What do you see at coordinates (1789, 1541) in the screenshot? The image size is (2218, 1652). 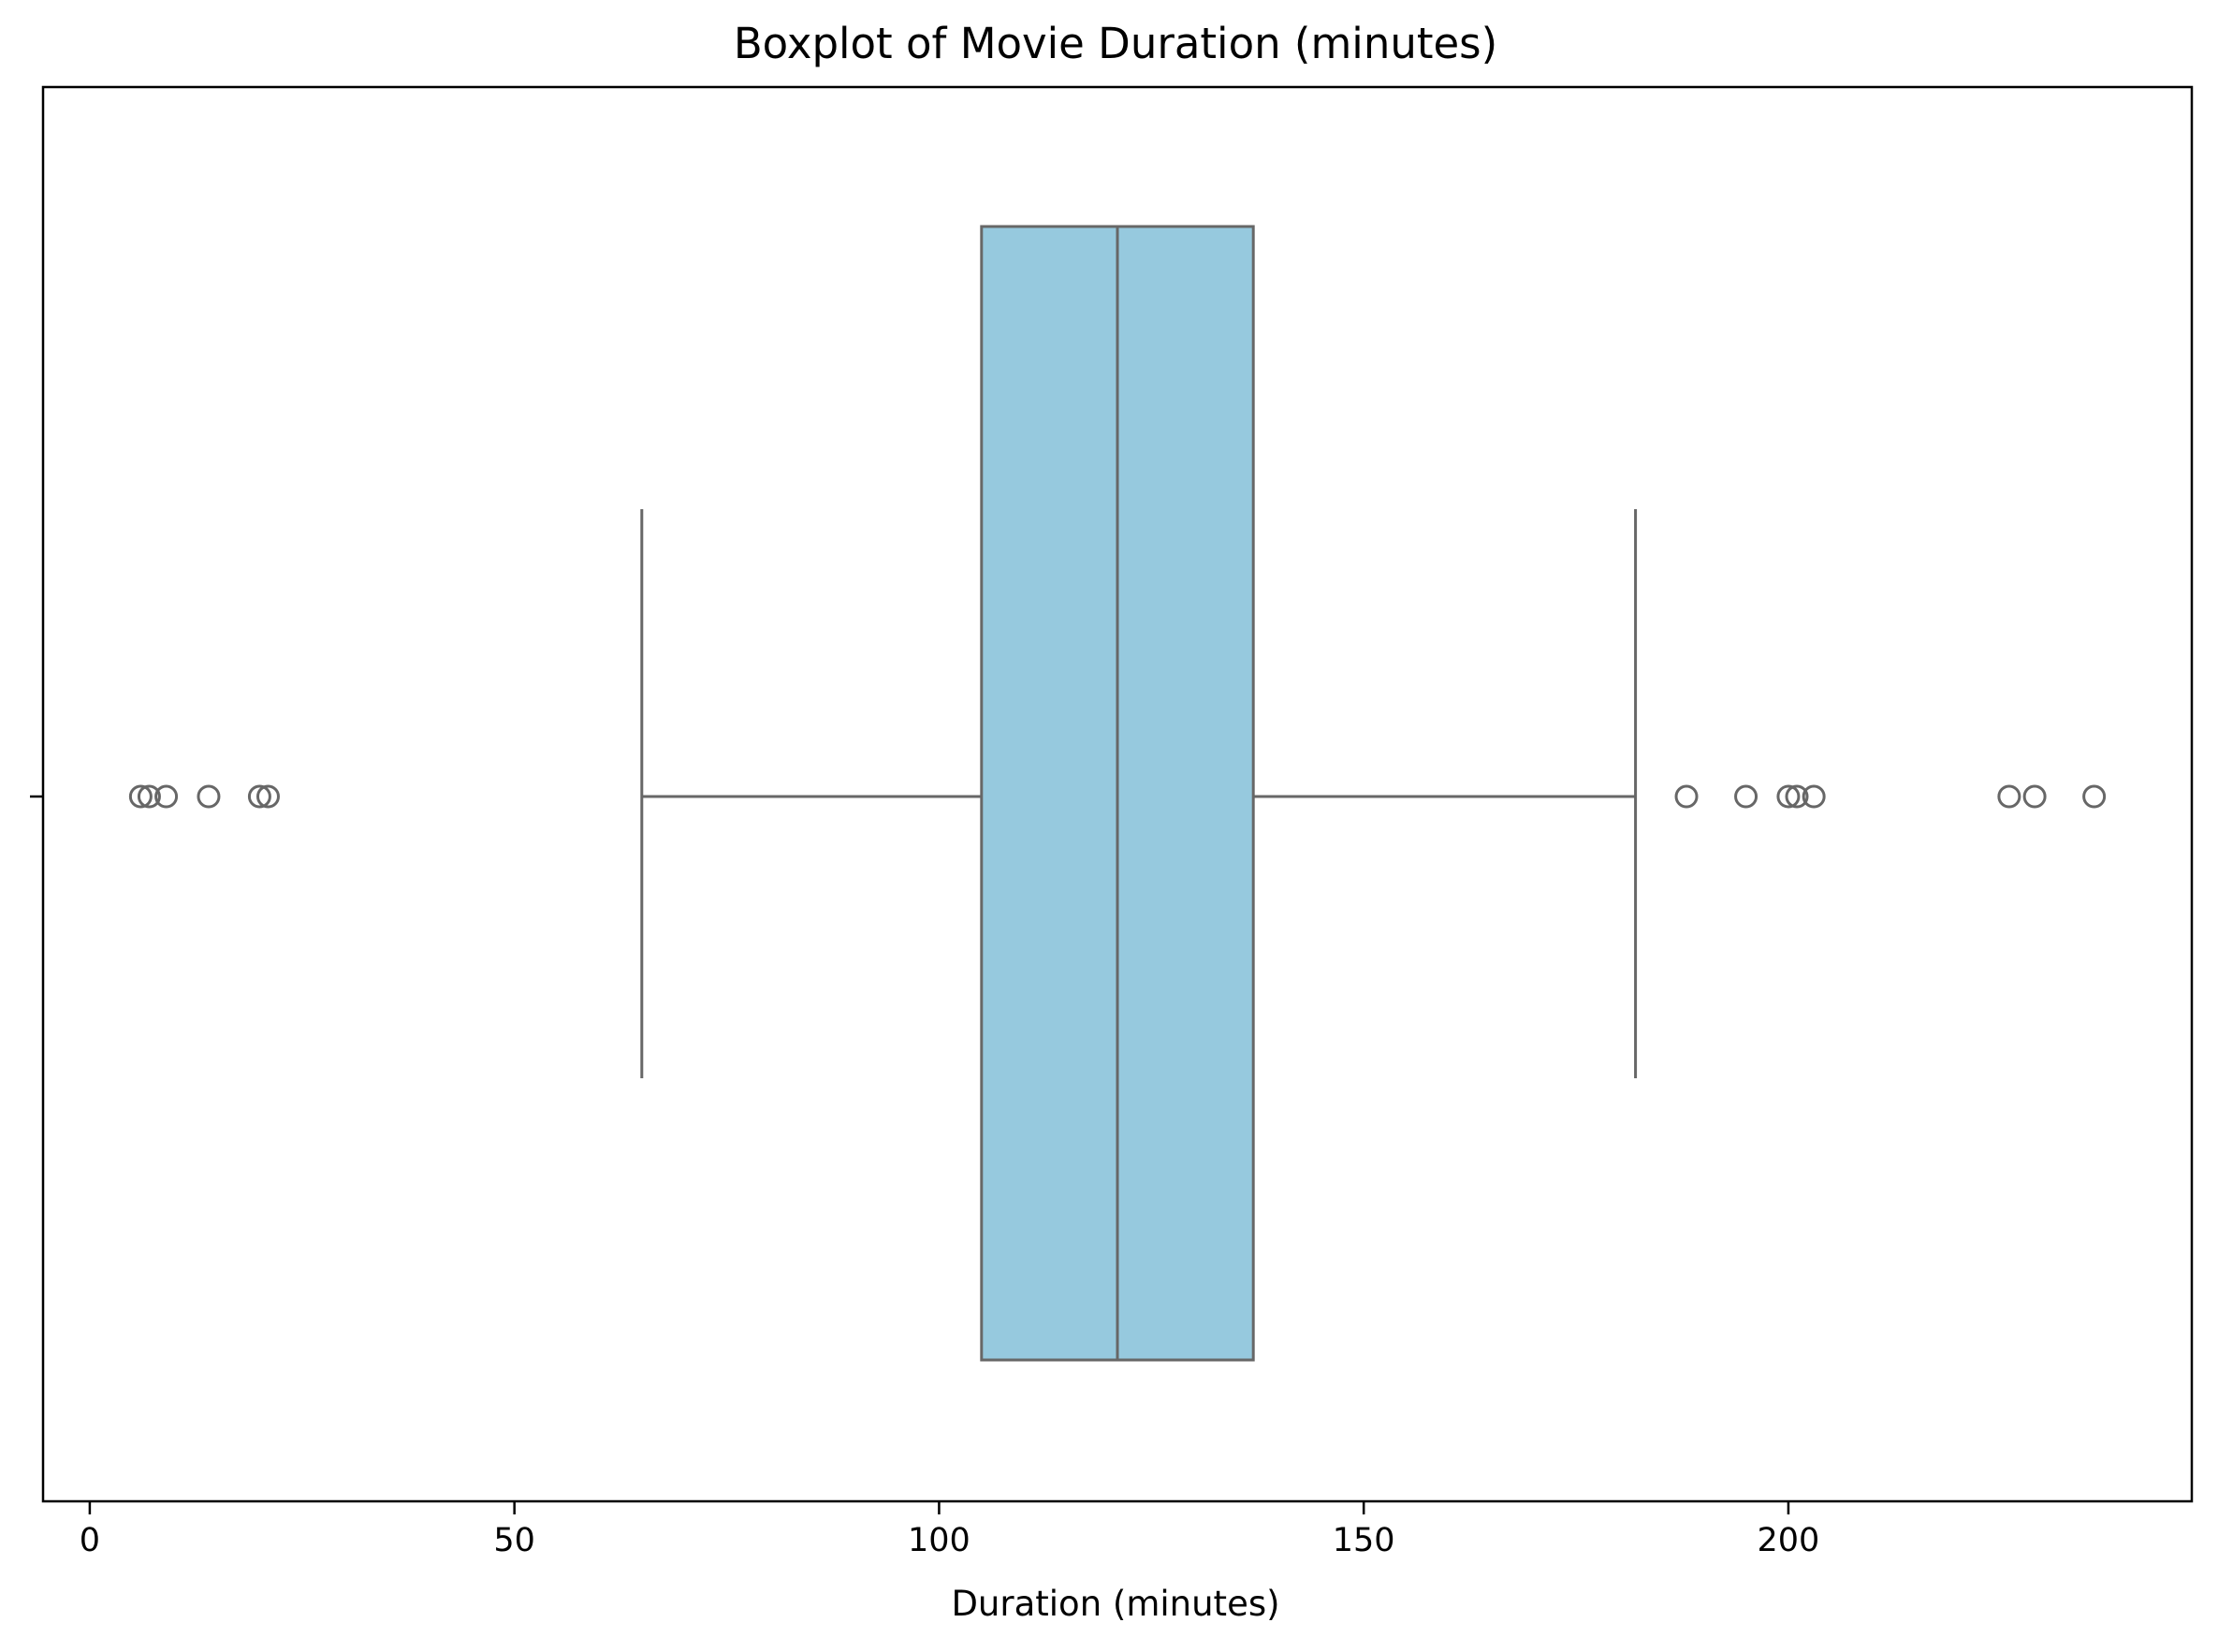 I see `x-tick-label: 200` at bounding box center [1789, 1541].